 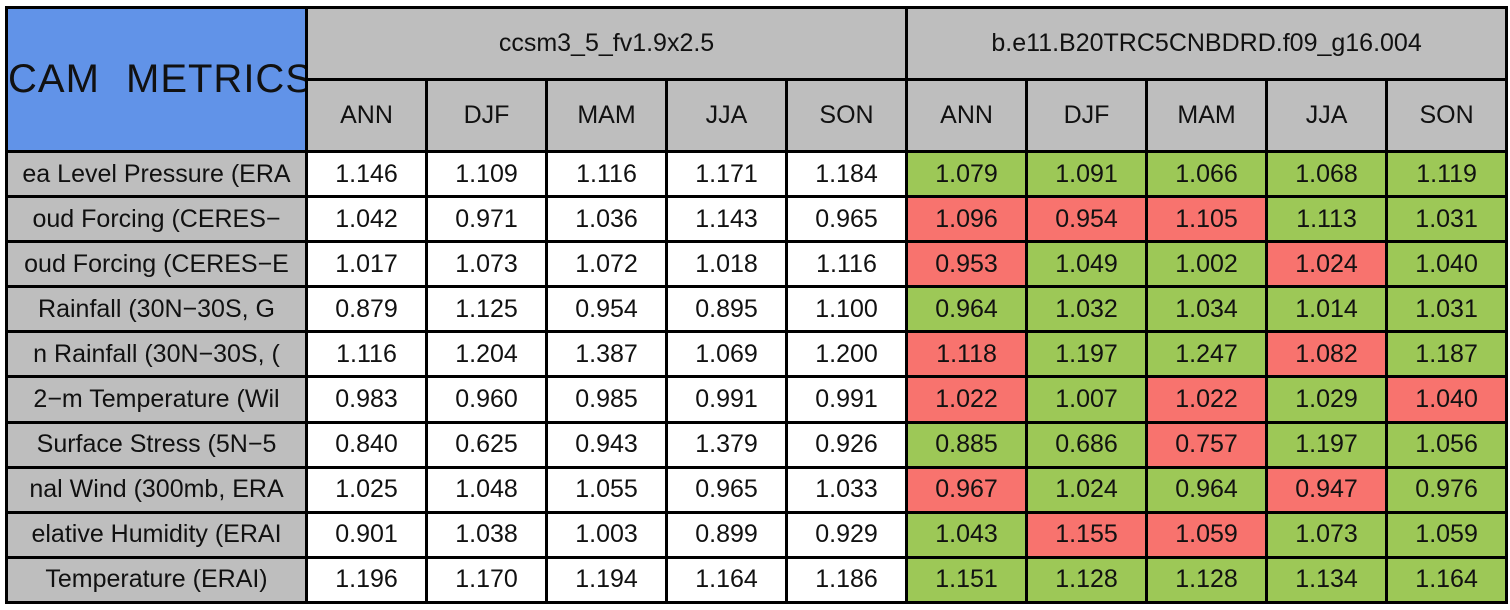 What do you see at coordinates (1207, 219) in the screenshot?
I see `metric-value-cell: 1.105` at bounding box center [1207, 219].